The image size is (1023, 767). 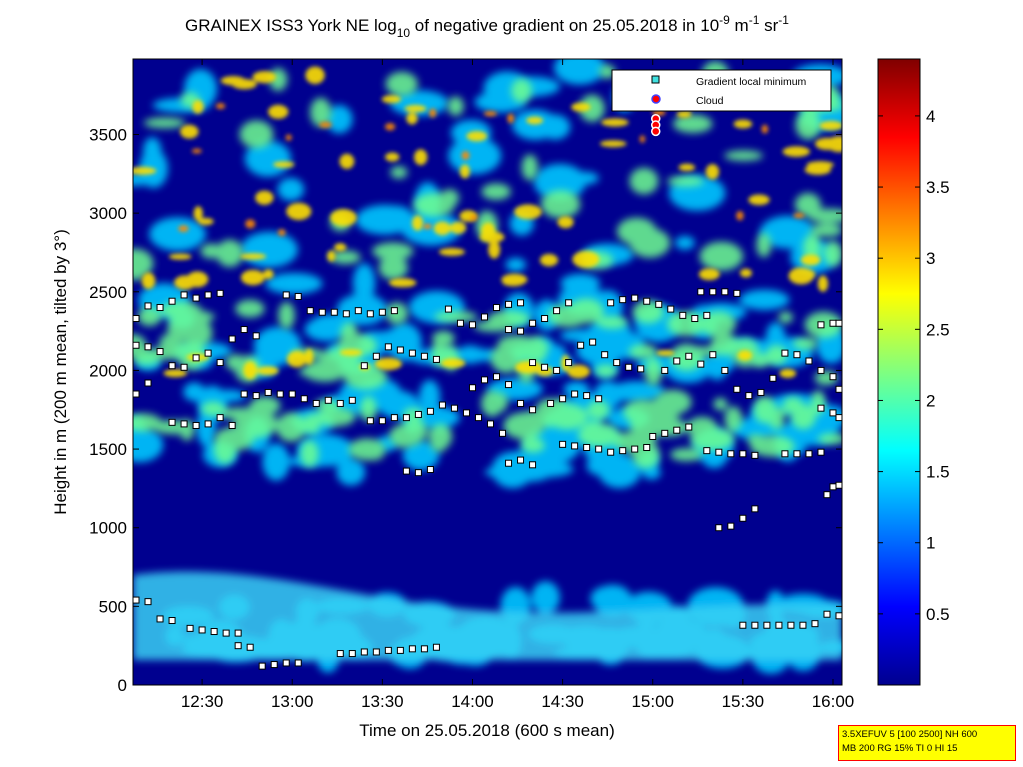 What do you see at coordinates (655, 131) in the screenshot?
I see `cloud-marker` at bounding box center [655, 131].